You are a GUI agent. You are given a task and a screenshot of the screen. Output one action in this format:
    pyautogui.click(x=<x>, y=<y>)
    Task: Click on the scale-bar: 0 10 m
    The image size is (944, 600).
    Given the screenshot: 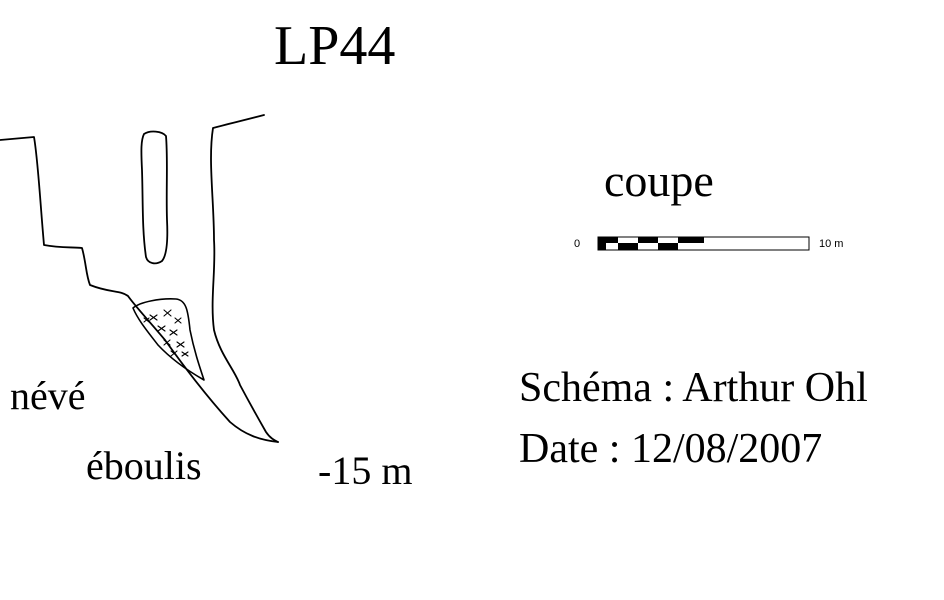 What is the action you would take?
    pyautogui.click(x=708, y=243)
    